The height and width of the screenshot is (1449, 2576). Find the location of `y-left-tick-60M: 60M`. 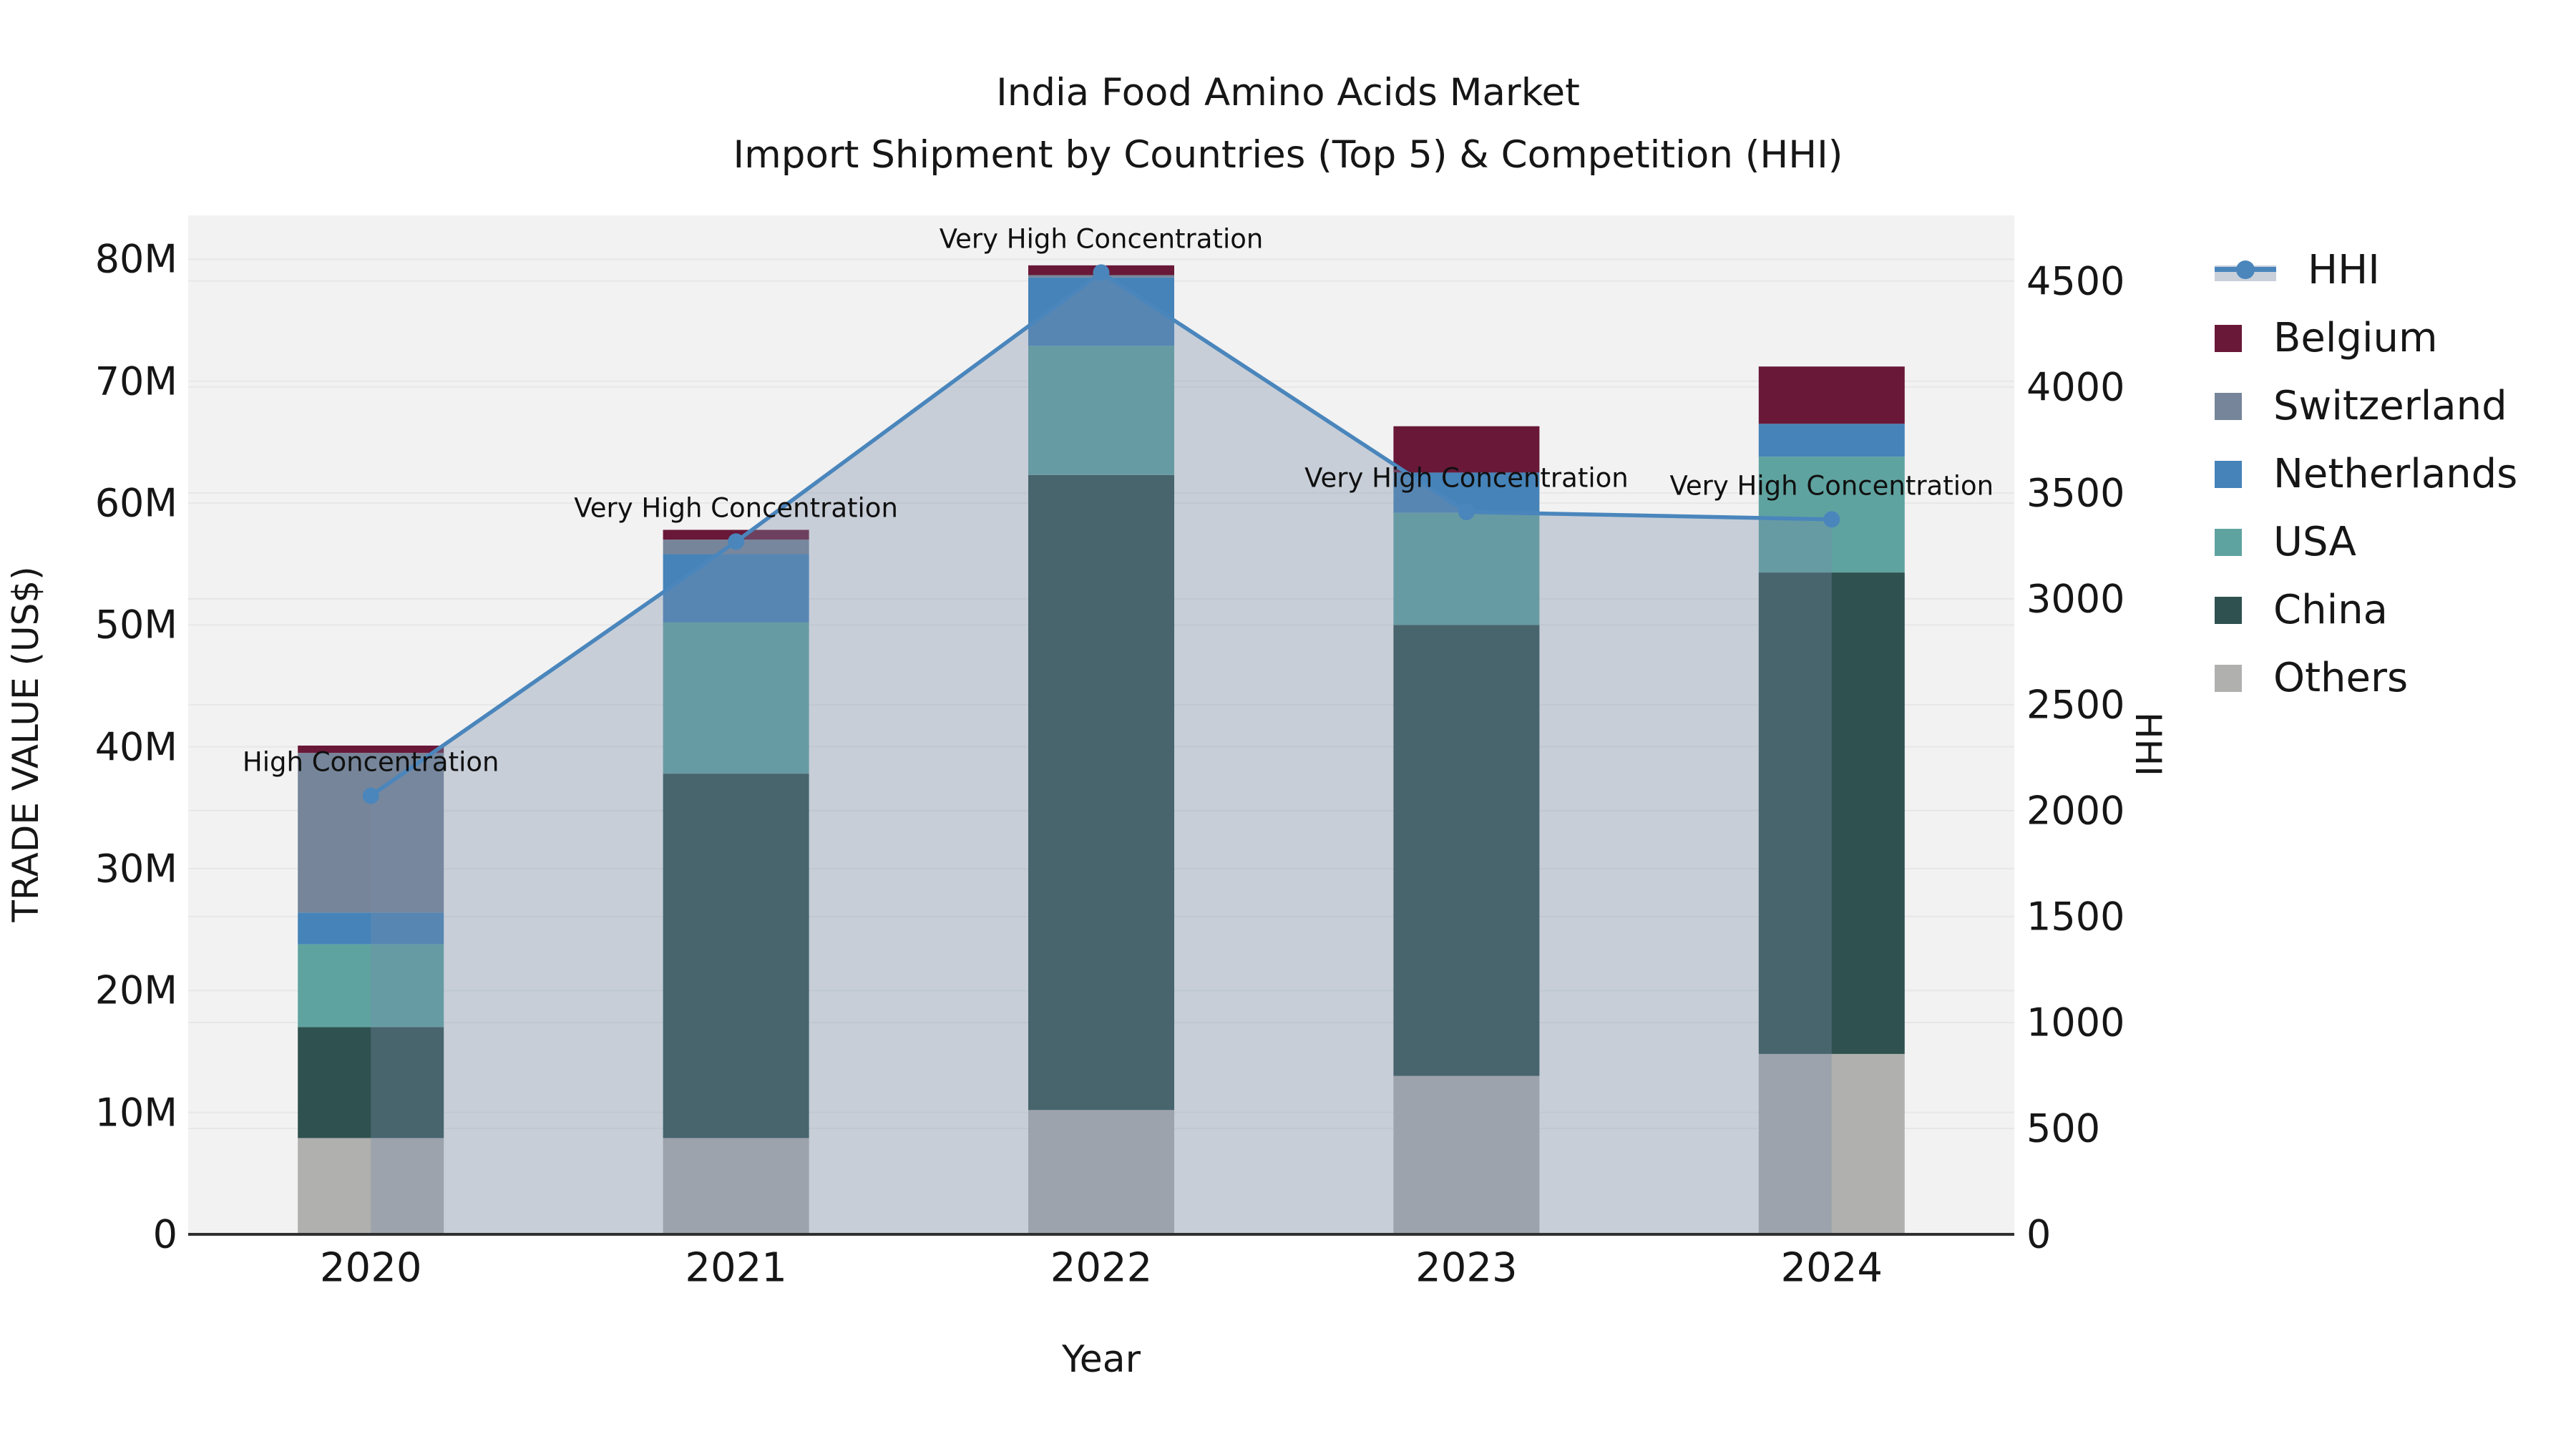

y-left-tick-60M: 60M is located at coordinates (135, 503).